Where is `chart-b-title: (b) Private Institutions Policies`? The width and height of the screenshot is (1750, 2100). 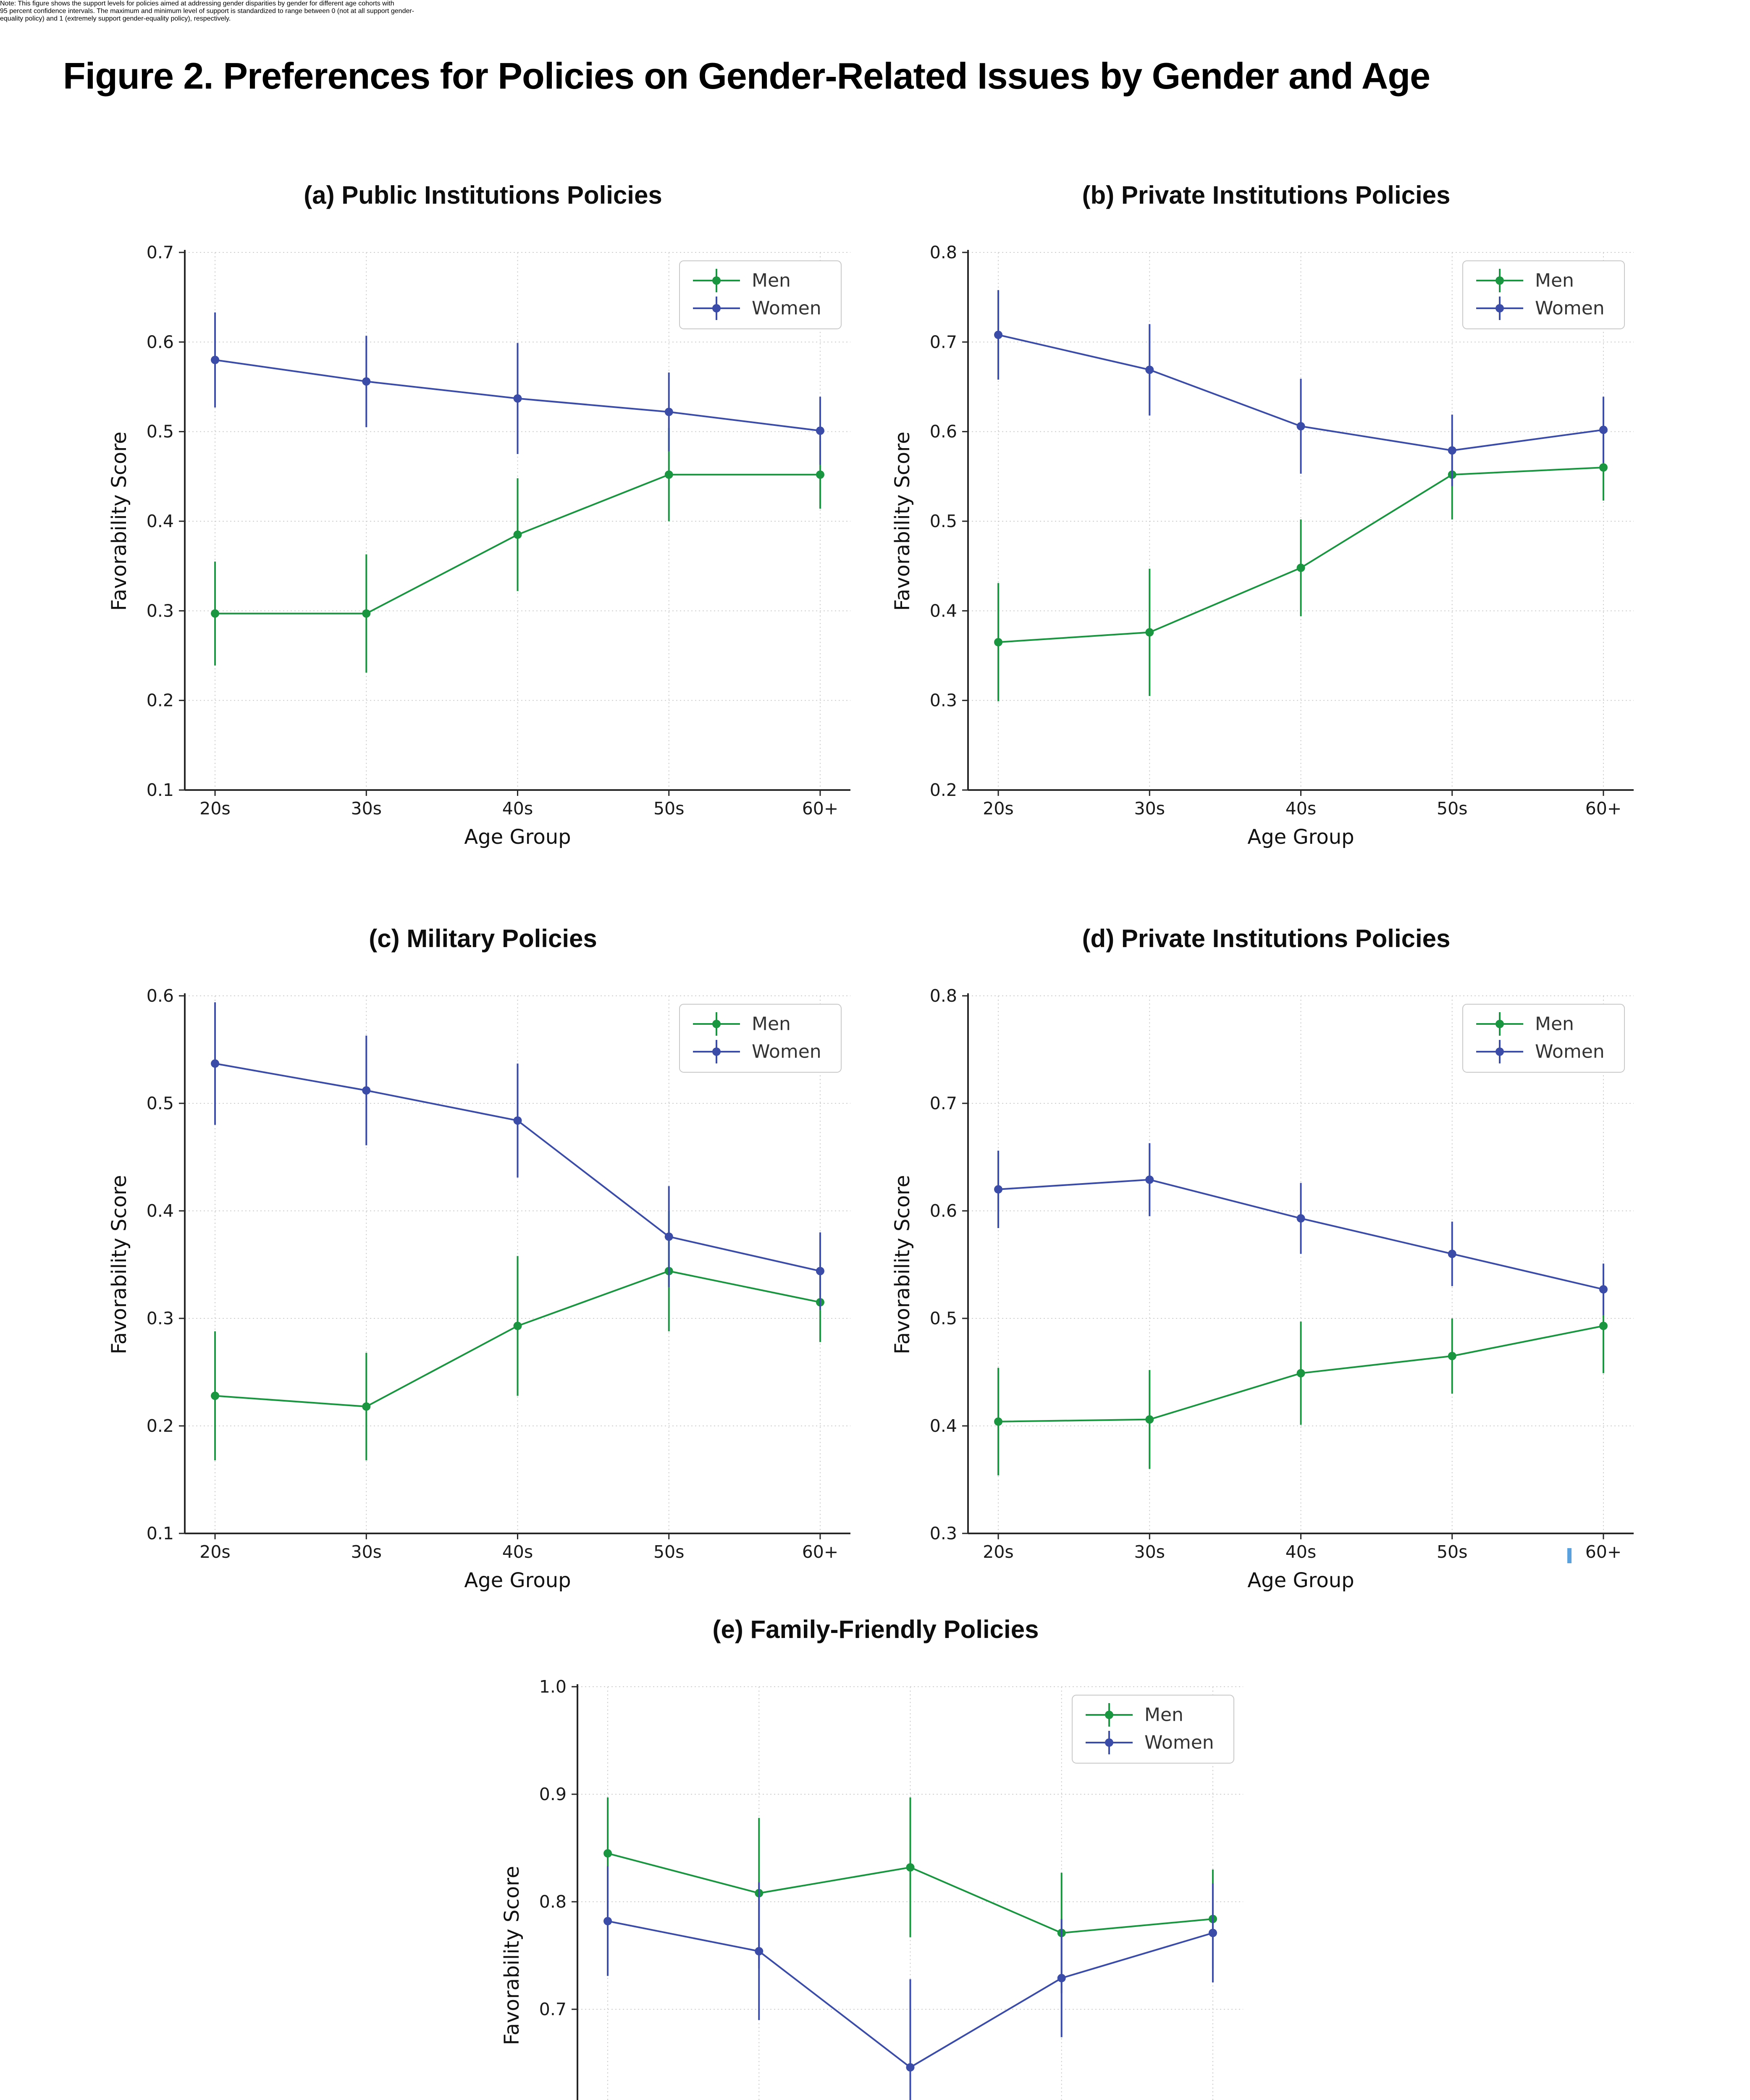 chart-b-title: (b) Private Institutions Policies is located at coordinates (1266, 195).